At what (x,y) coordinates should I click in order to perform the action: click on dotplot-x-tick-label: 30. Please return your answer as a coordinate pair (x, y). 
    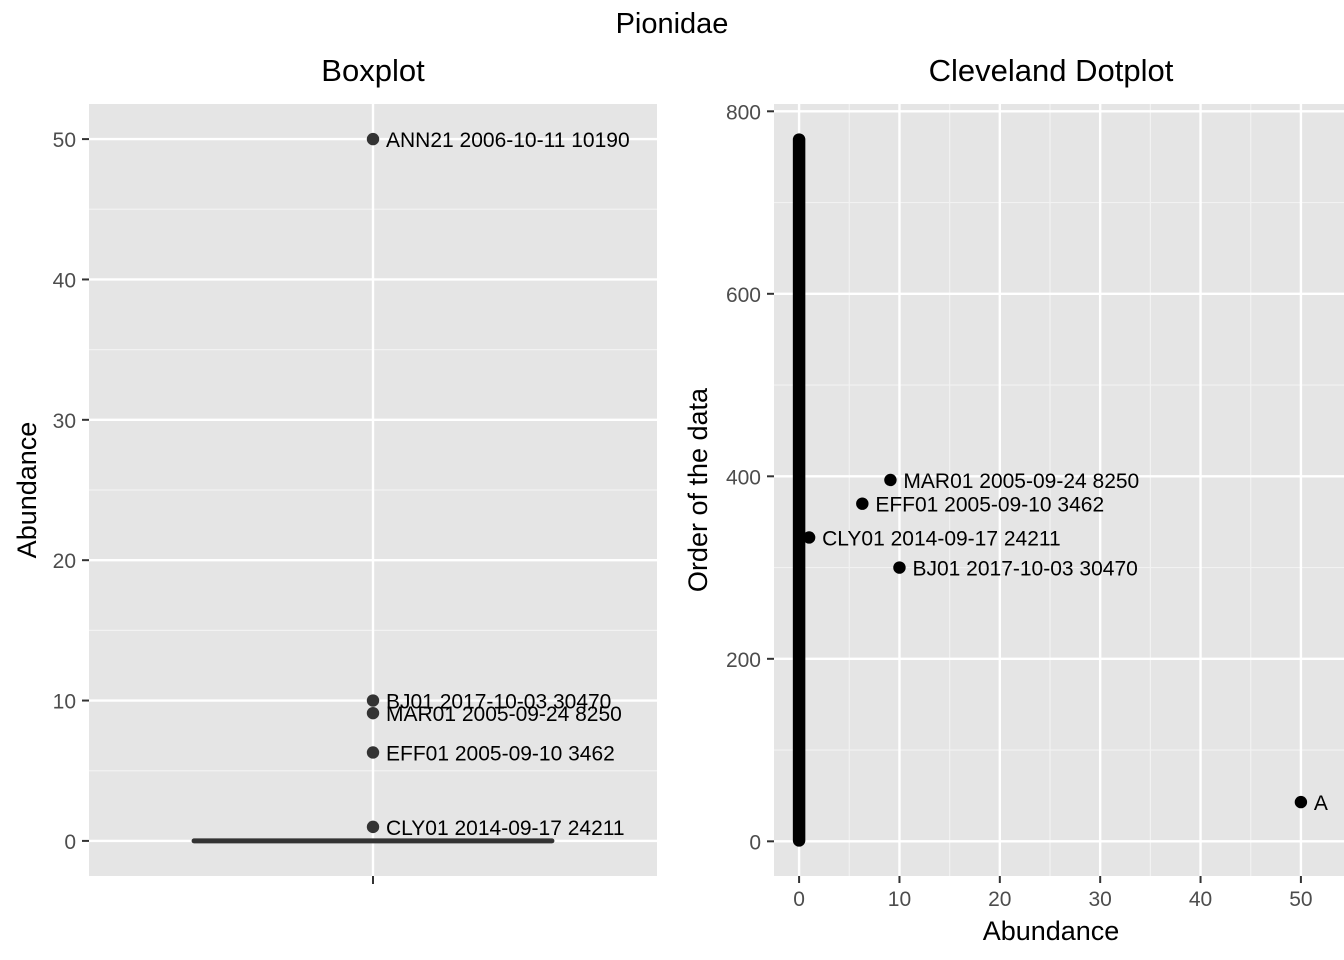
    Looking at the image, I should click on (1100, 899).